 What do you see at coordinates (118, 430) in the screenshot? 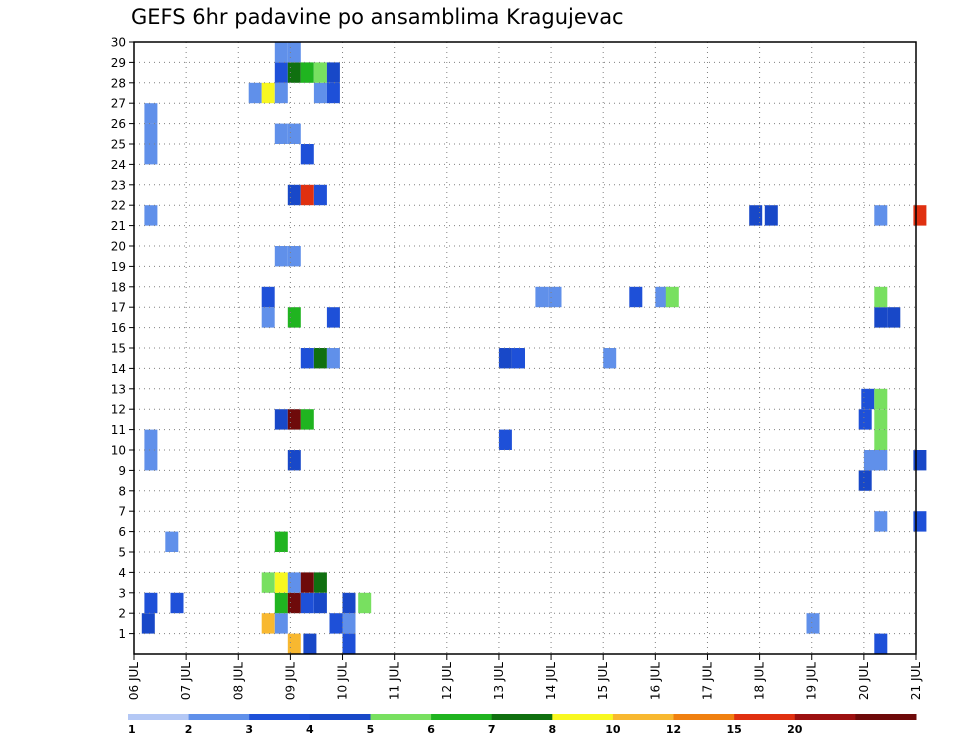
I see `y-tick-label-11: 11` at bounding box center [118, 430].